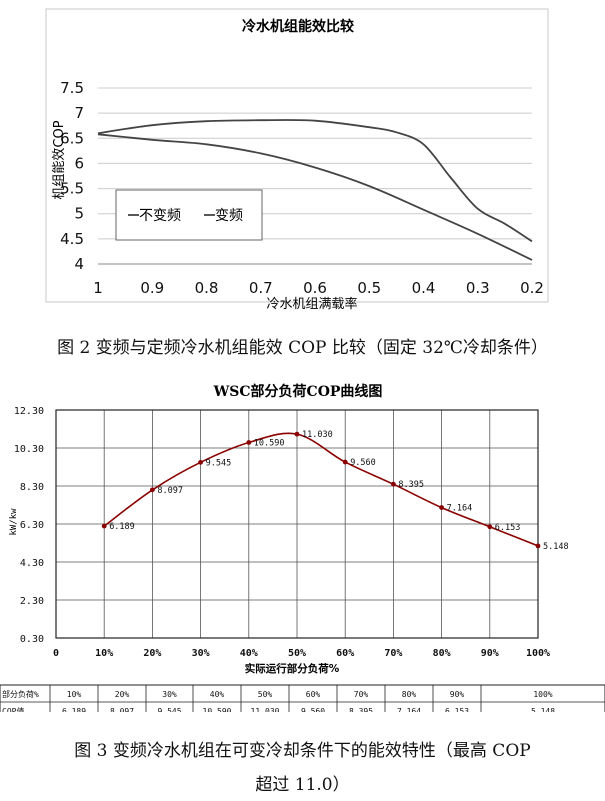 The image size is (605, 801). What do you see at coordinates (249, 653) in the screenshot?
I see `chart2-x-tick-4: 40%` at bounding box center [249, 653].